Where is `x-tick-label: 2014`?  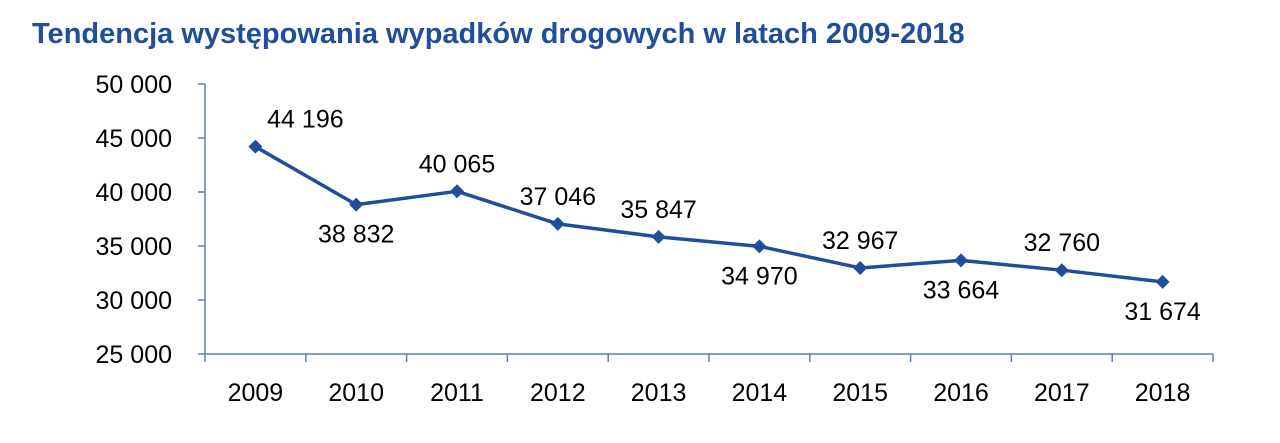 x-tick-label: 2014 is located at coordinates (760, 393).